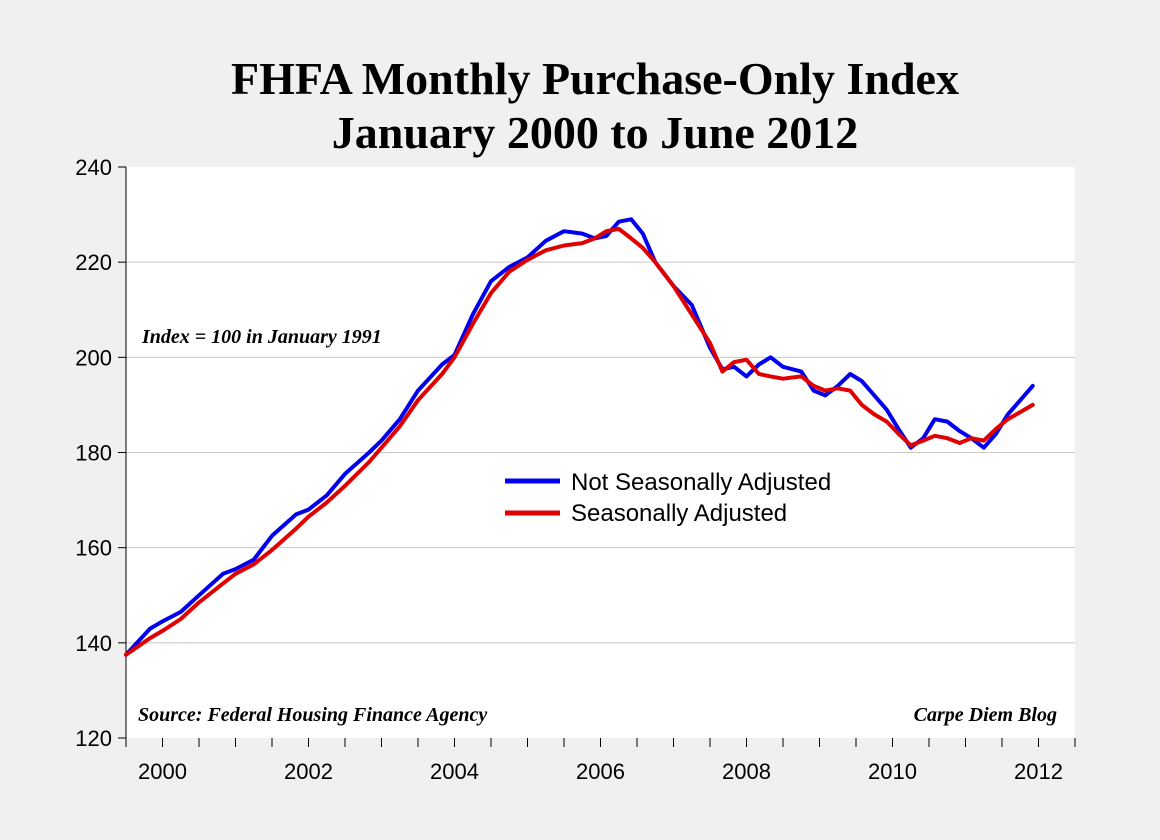 This screenshot has width=1160, height=840. I want to click on source-note: Source: Federal Housing Finance Agency, so click(312, 715).